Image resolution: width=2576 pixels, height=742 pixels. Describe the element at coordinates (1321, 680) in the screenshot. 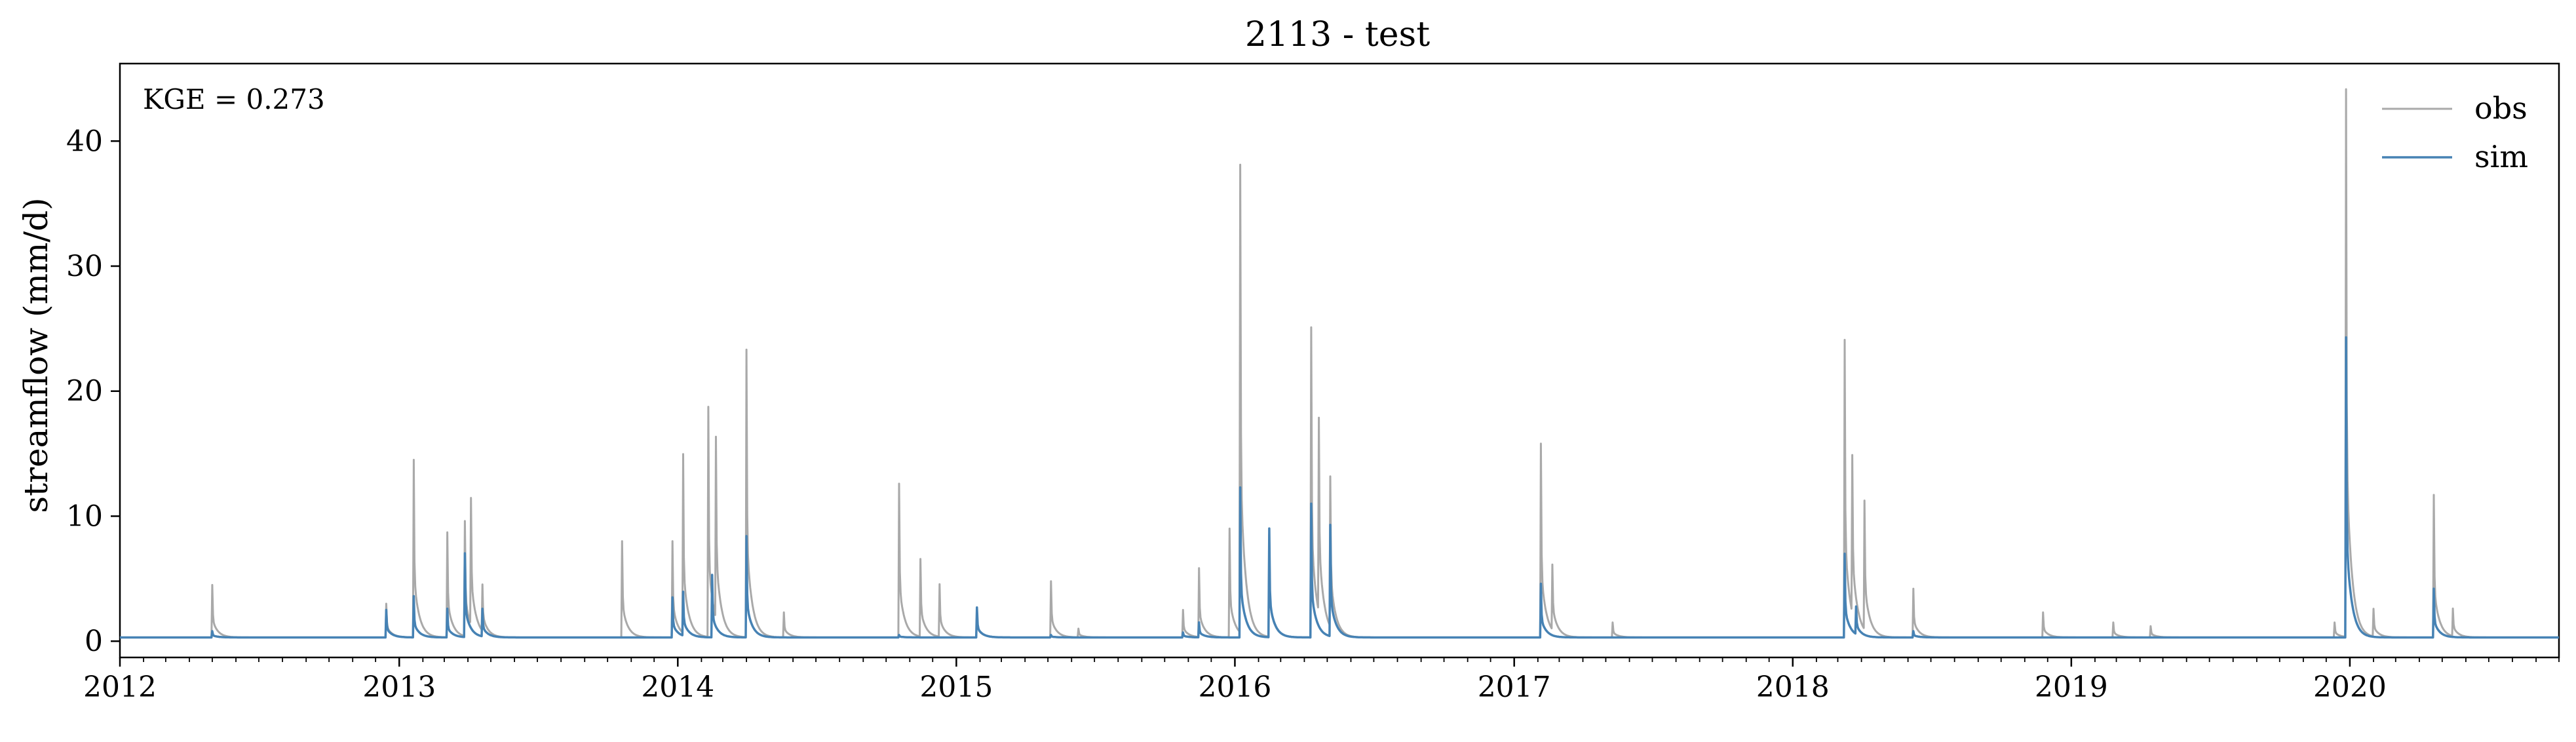

I see `x-axis: 2012 2013 2014 2015 2016 2017 2018 2019 2020` at that location.